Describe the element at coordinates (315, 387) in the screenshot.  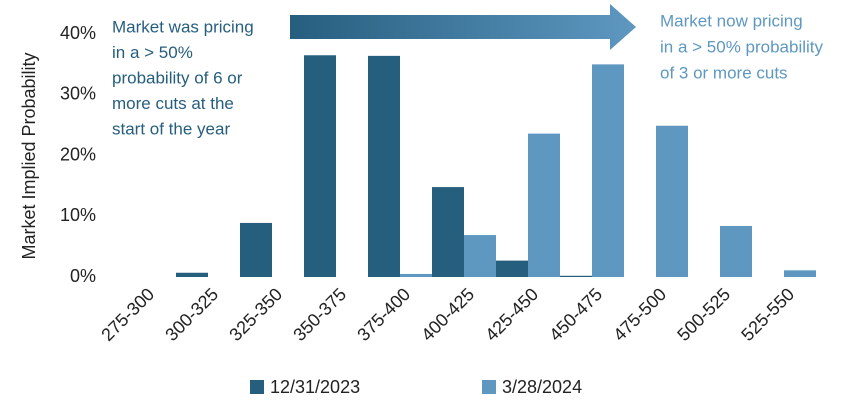
I see `legend-label: 12/31/2023` at that location.